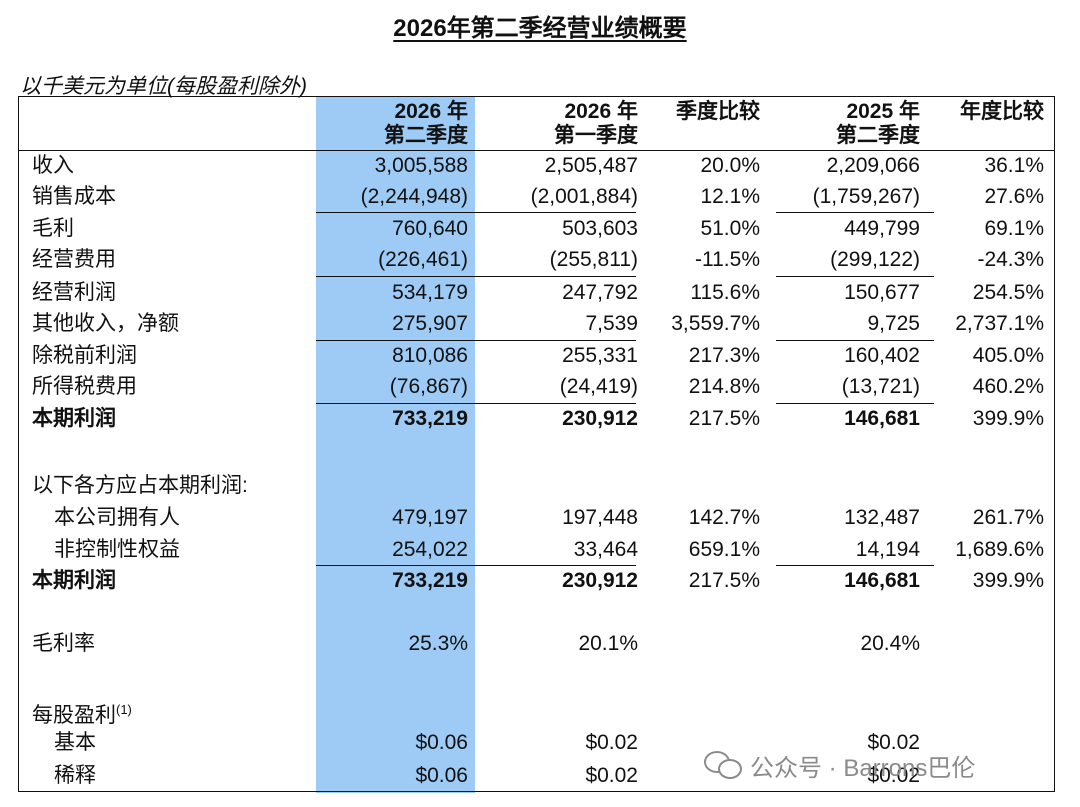  Describe the element at coordinates (724, 386) in the screenshot. I see `cell: 214.8%` at that location.